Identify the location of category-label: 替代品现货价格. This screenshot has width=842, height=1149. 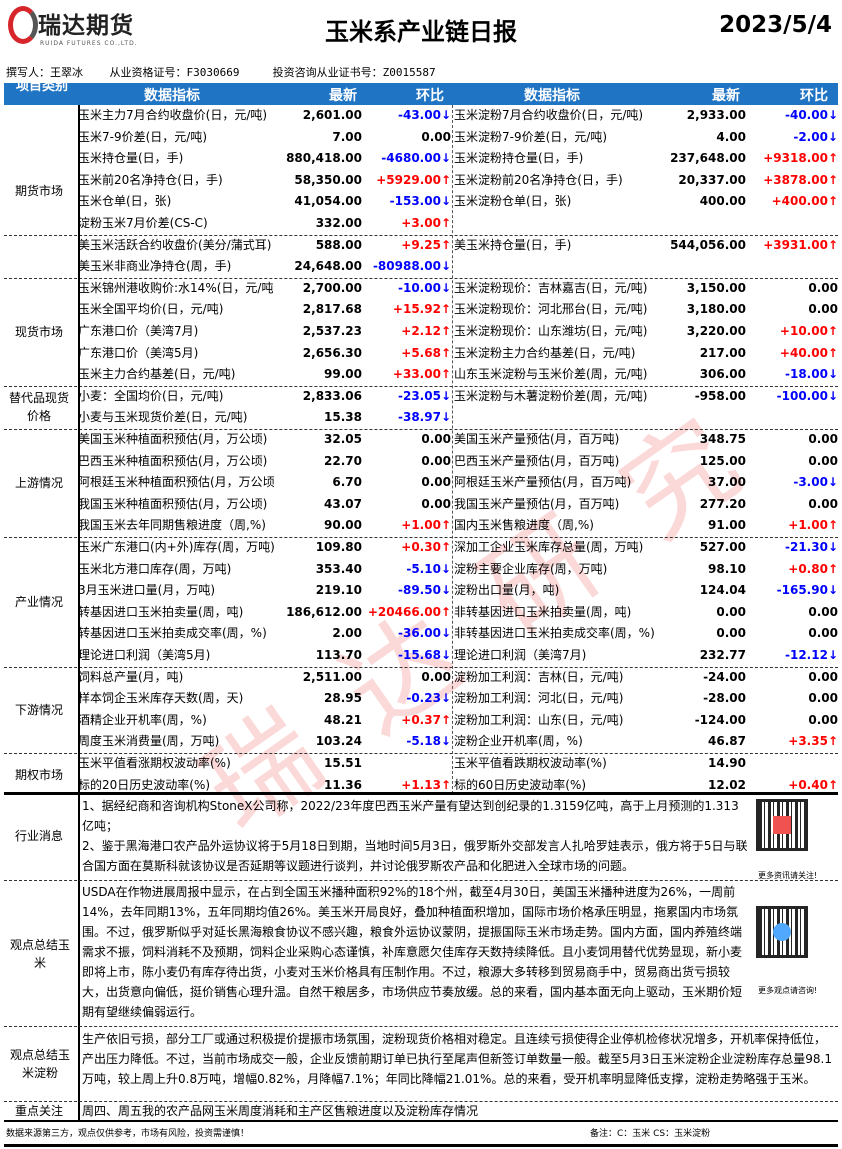
(38, 407).